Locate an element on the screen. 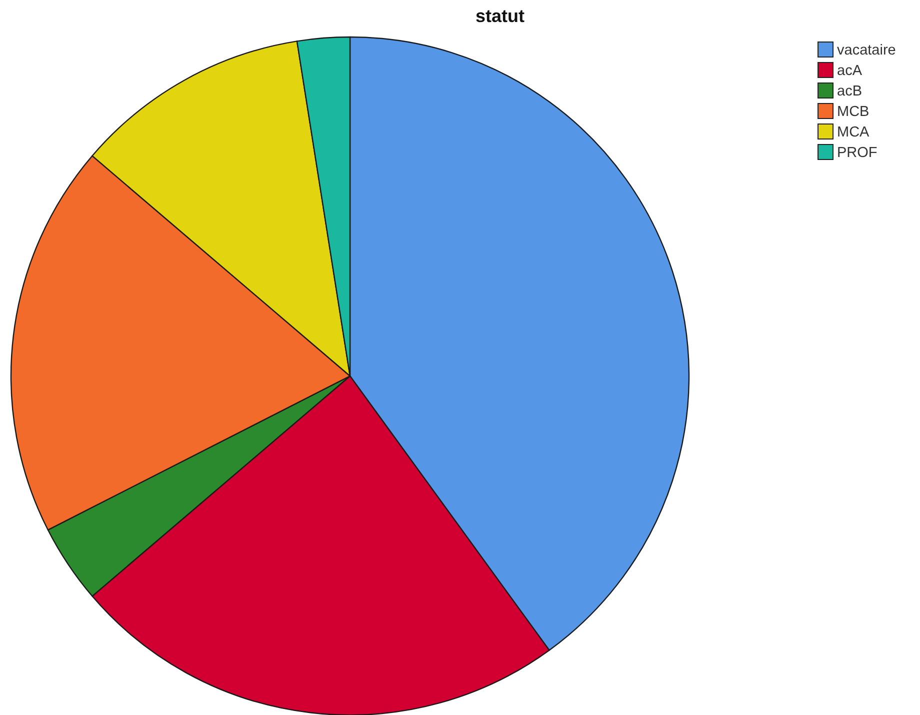  legend-label: MCA is located at coordinates (853, 132).